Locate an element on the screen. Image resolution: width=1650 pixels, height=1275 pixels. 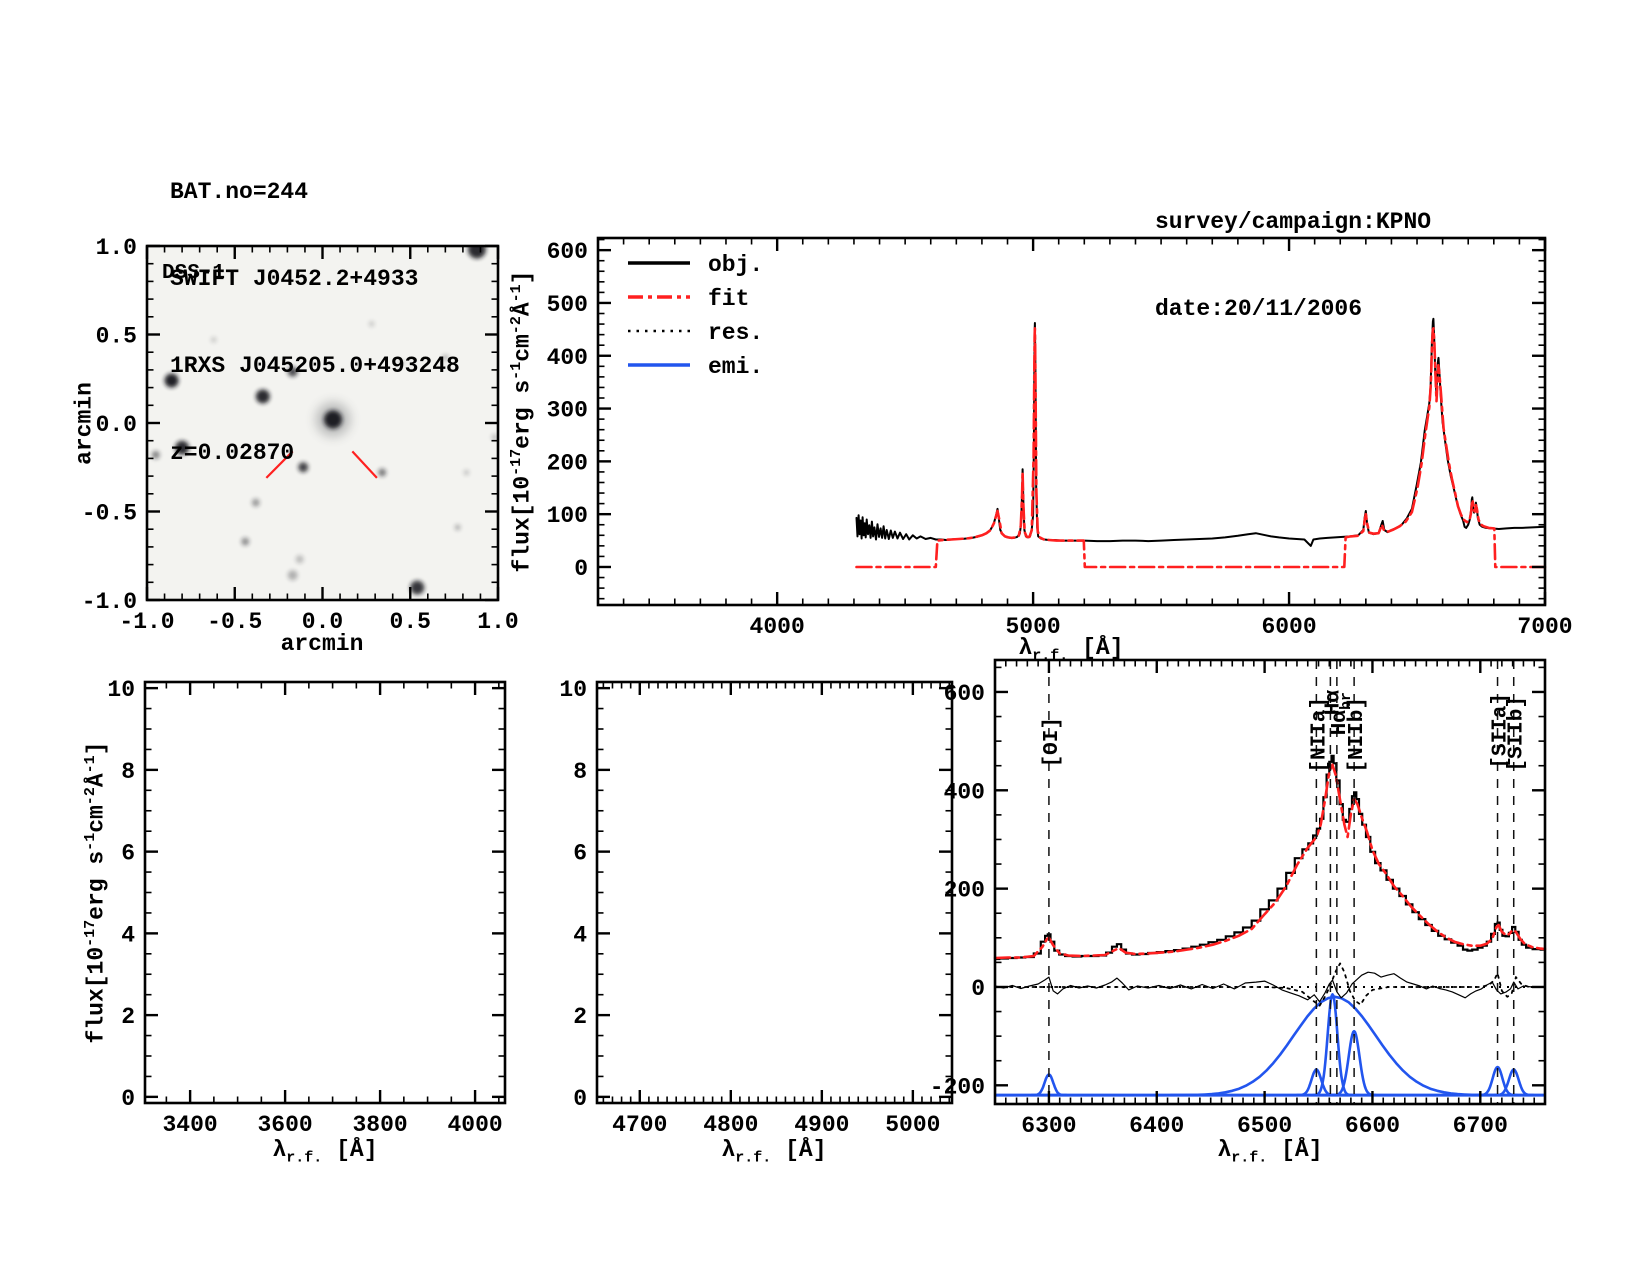
line-marker-label: Hαbr is located at coordinates (1342, 713).